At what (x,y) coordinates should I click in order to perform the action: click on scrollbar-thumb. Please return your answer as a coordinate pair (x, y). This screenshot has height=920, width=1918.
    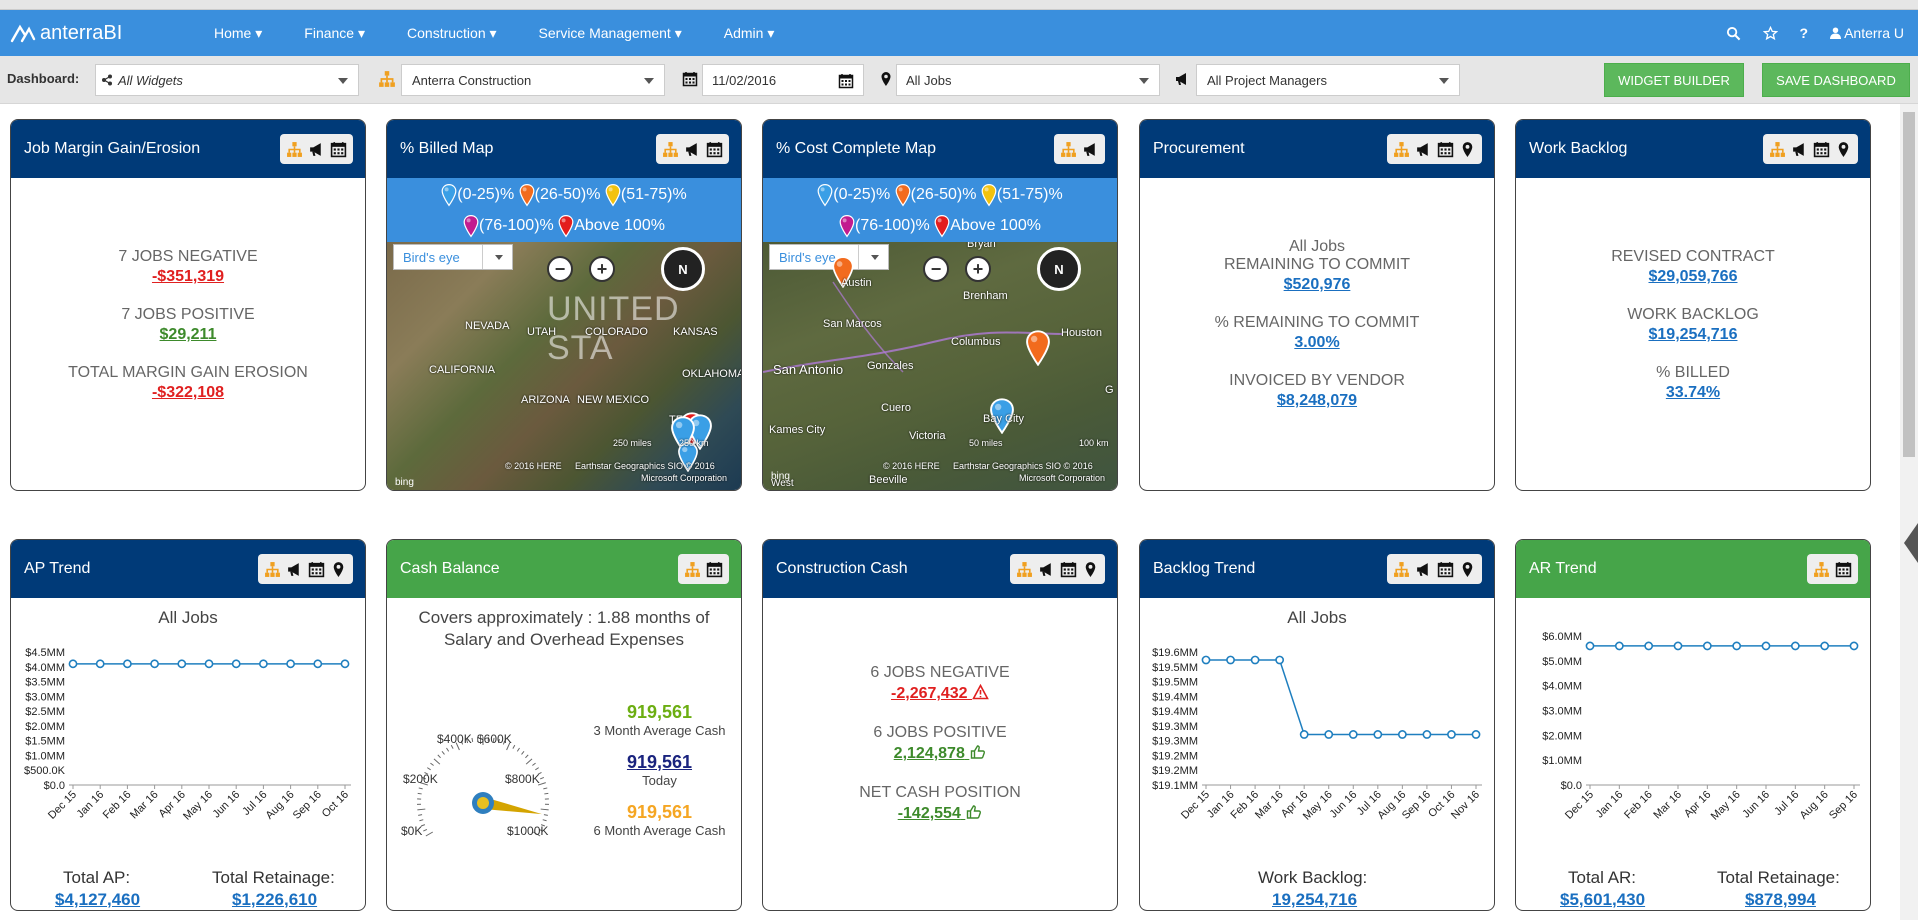
    Looking at the image, I should click on (1909, 284).